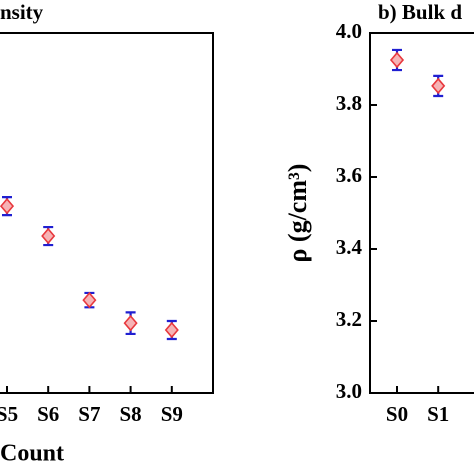 The height and width of the screenshot is (474, 474). What do you see at coordinates (32, 454) in the screenshot?
I see `x-axis-label: Count` at bounding box center [32, 454].